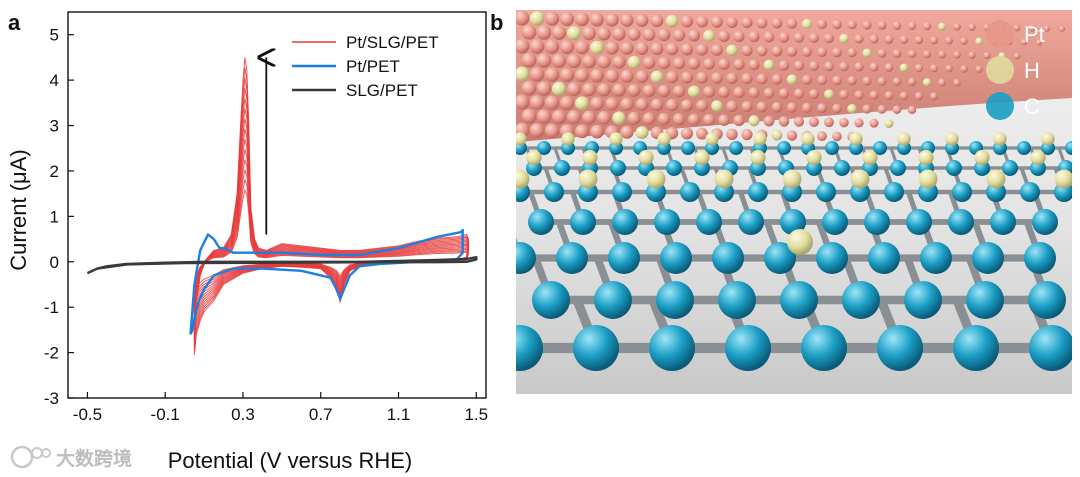 The image size is (1080, 477). What do you see at coordinates (1032, 70) in the screenshot?
I see `legend-label: H` at bounding box center [1032, 70].